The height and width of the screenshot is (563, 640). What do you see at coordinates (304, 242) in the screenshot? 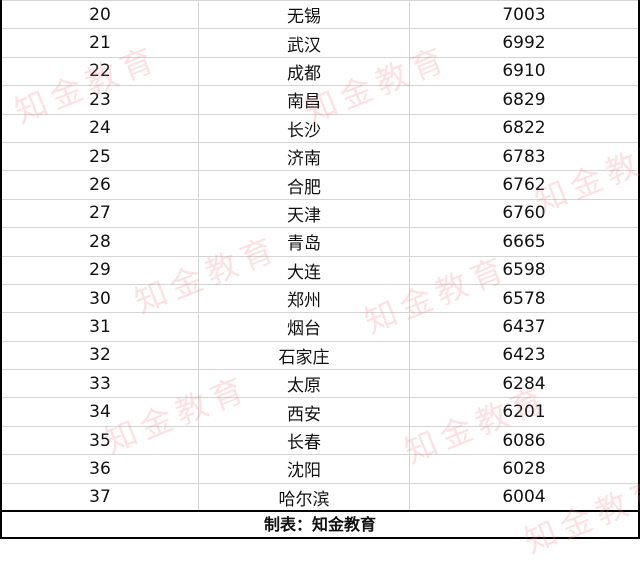
I see `city-cell: 青岛` at bounding box center [304, 242].